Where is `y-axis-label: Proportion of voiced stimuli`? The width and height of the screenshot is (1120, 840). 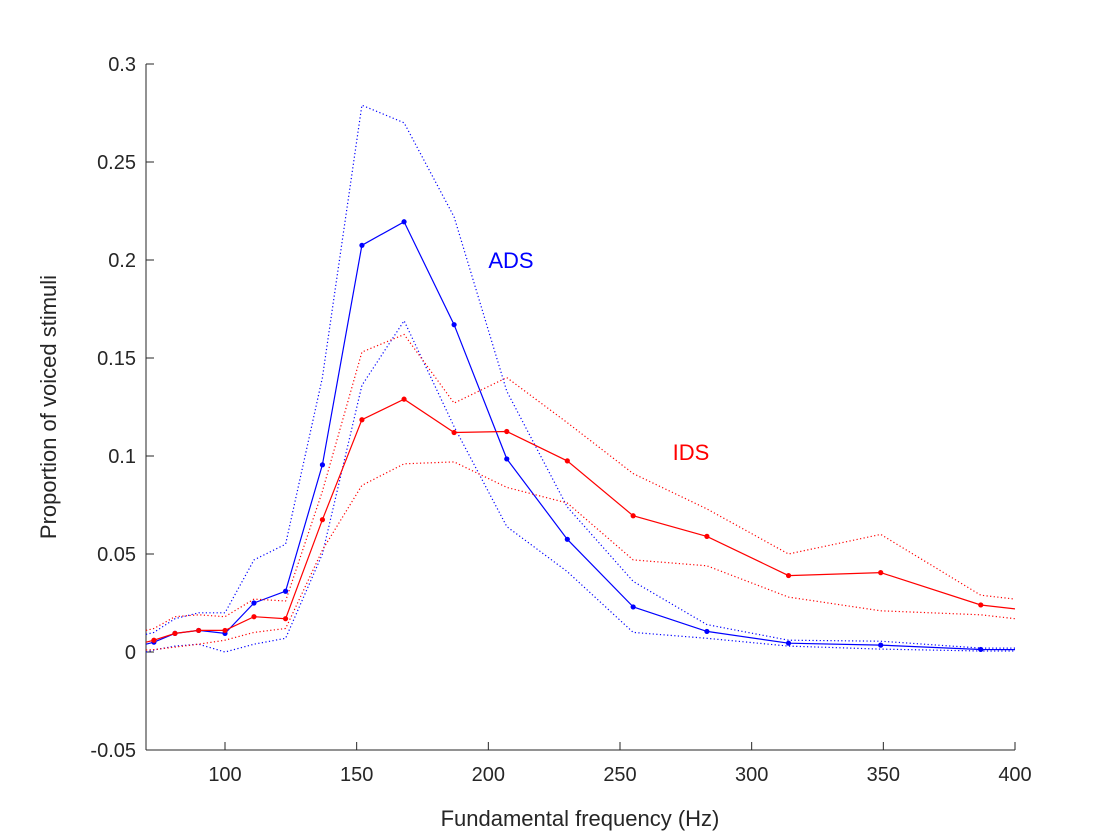
y-axis-label: Proportion of voiced stimuli is located at coordinates (48, 407).